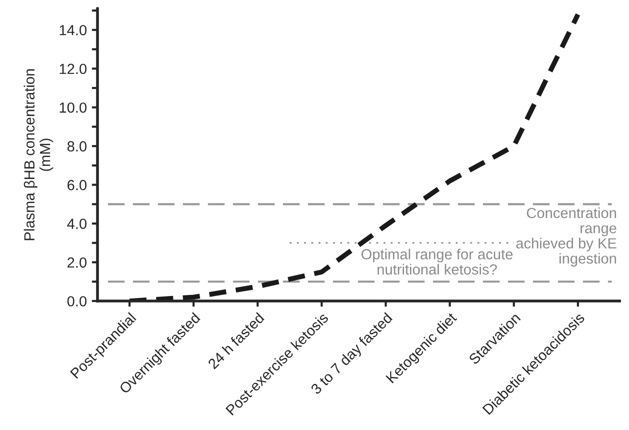 The image size is (629, 430). I want to click on y-tick-label: 4.0, so click(77, 223).